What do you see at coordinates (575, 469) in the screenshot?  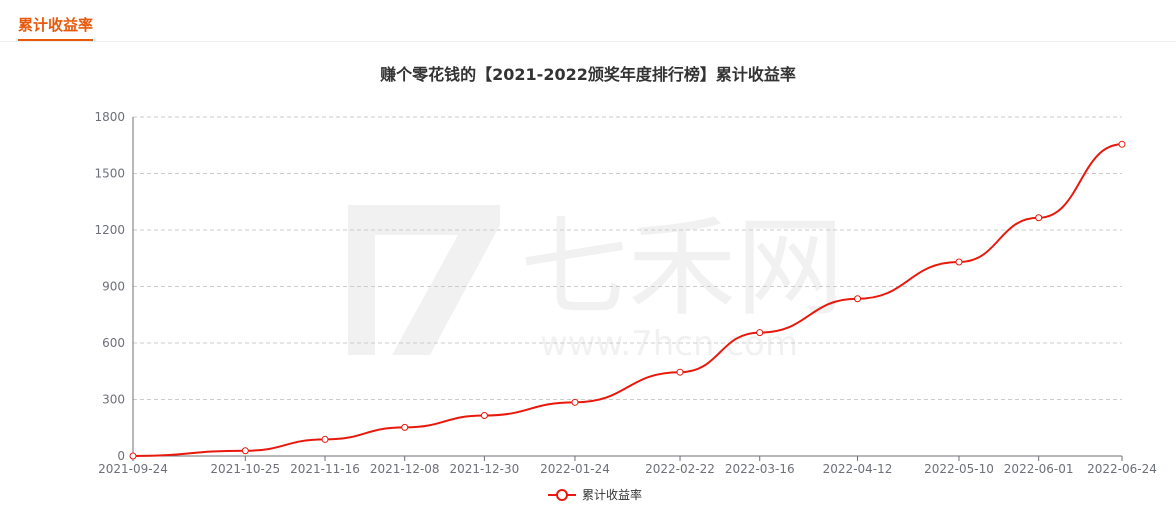 I see `x-tick-label: 2022-01-24` at bounding box center [575, 469].